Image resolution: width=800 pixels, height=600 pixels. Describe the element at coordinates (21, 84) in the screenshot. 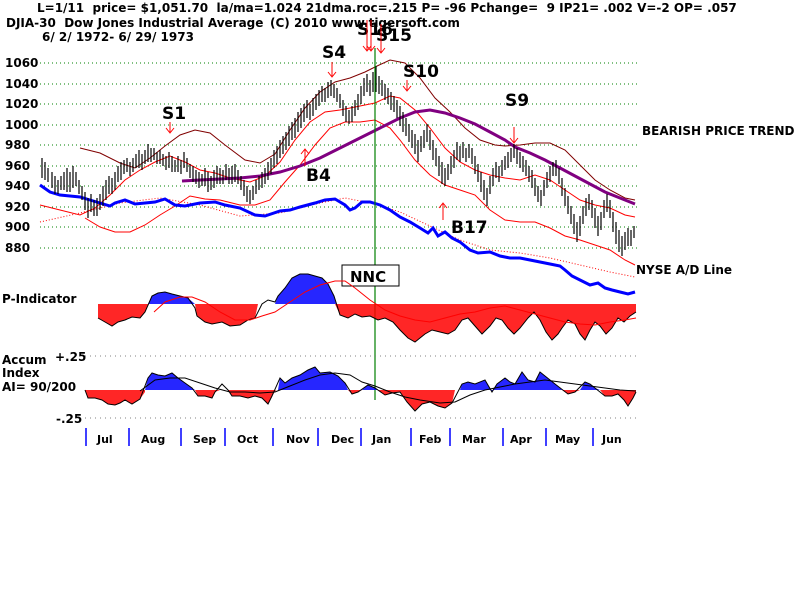

I see `svg-text: 1040` at that location.